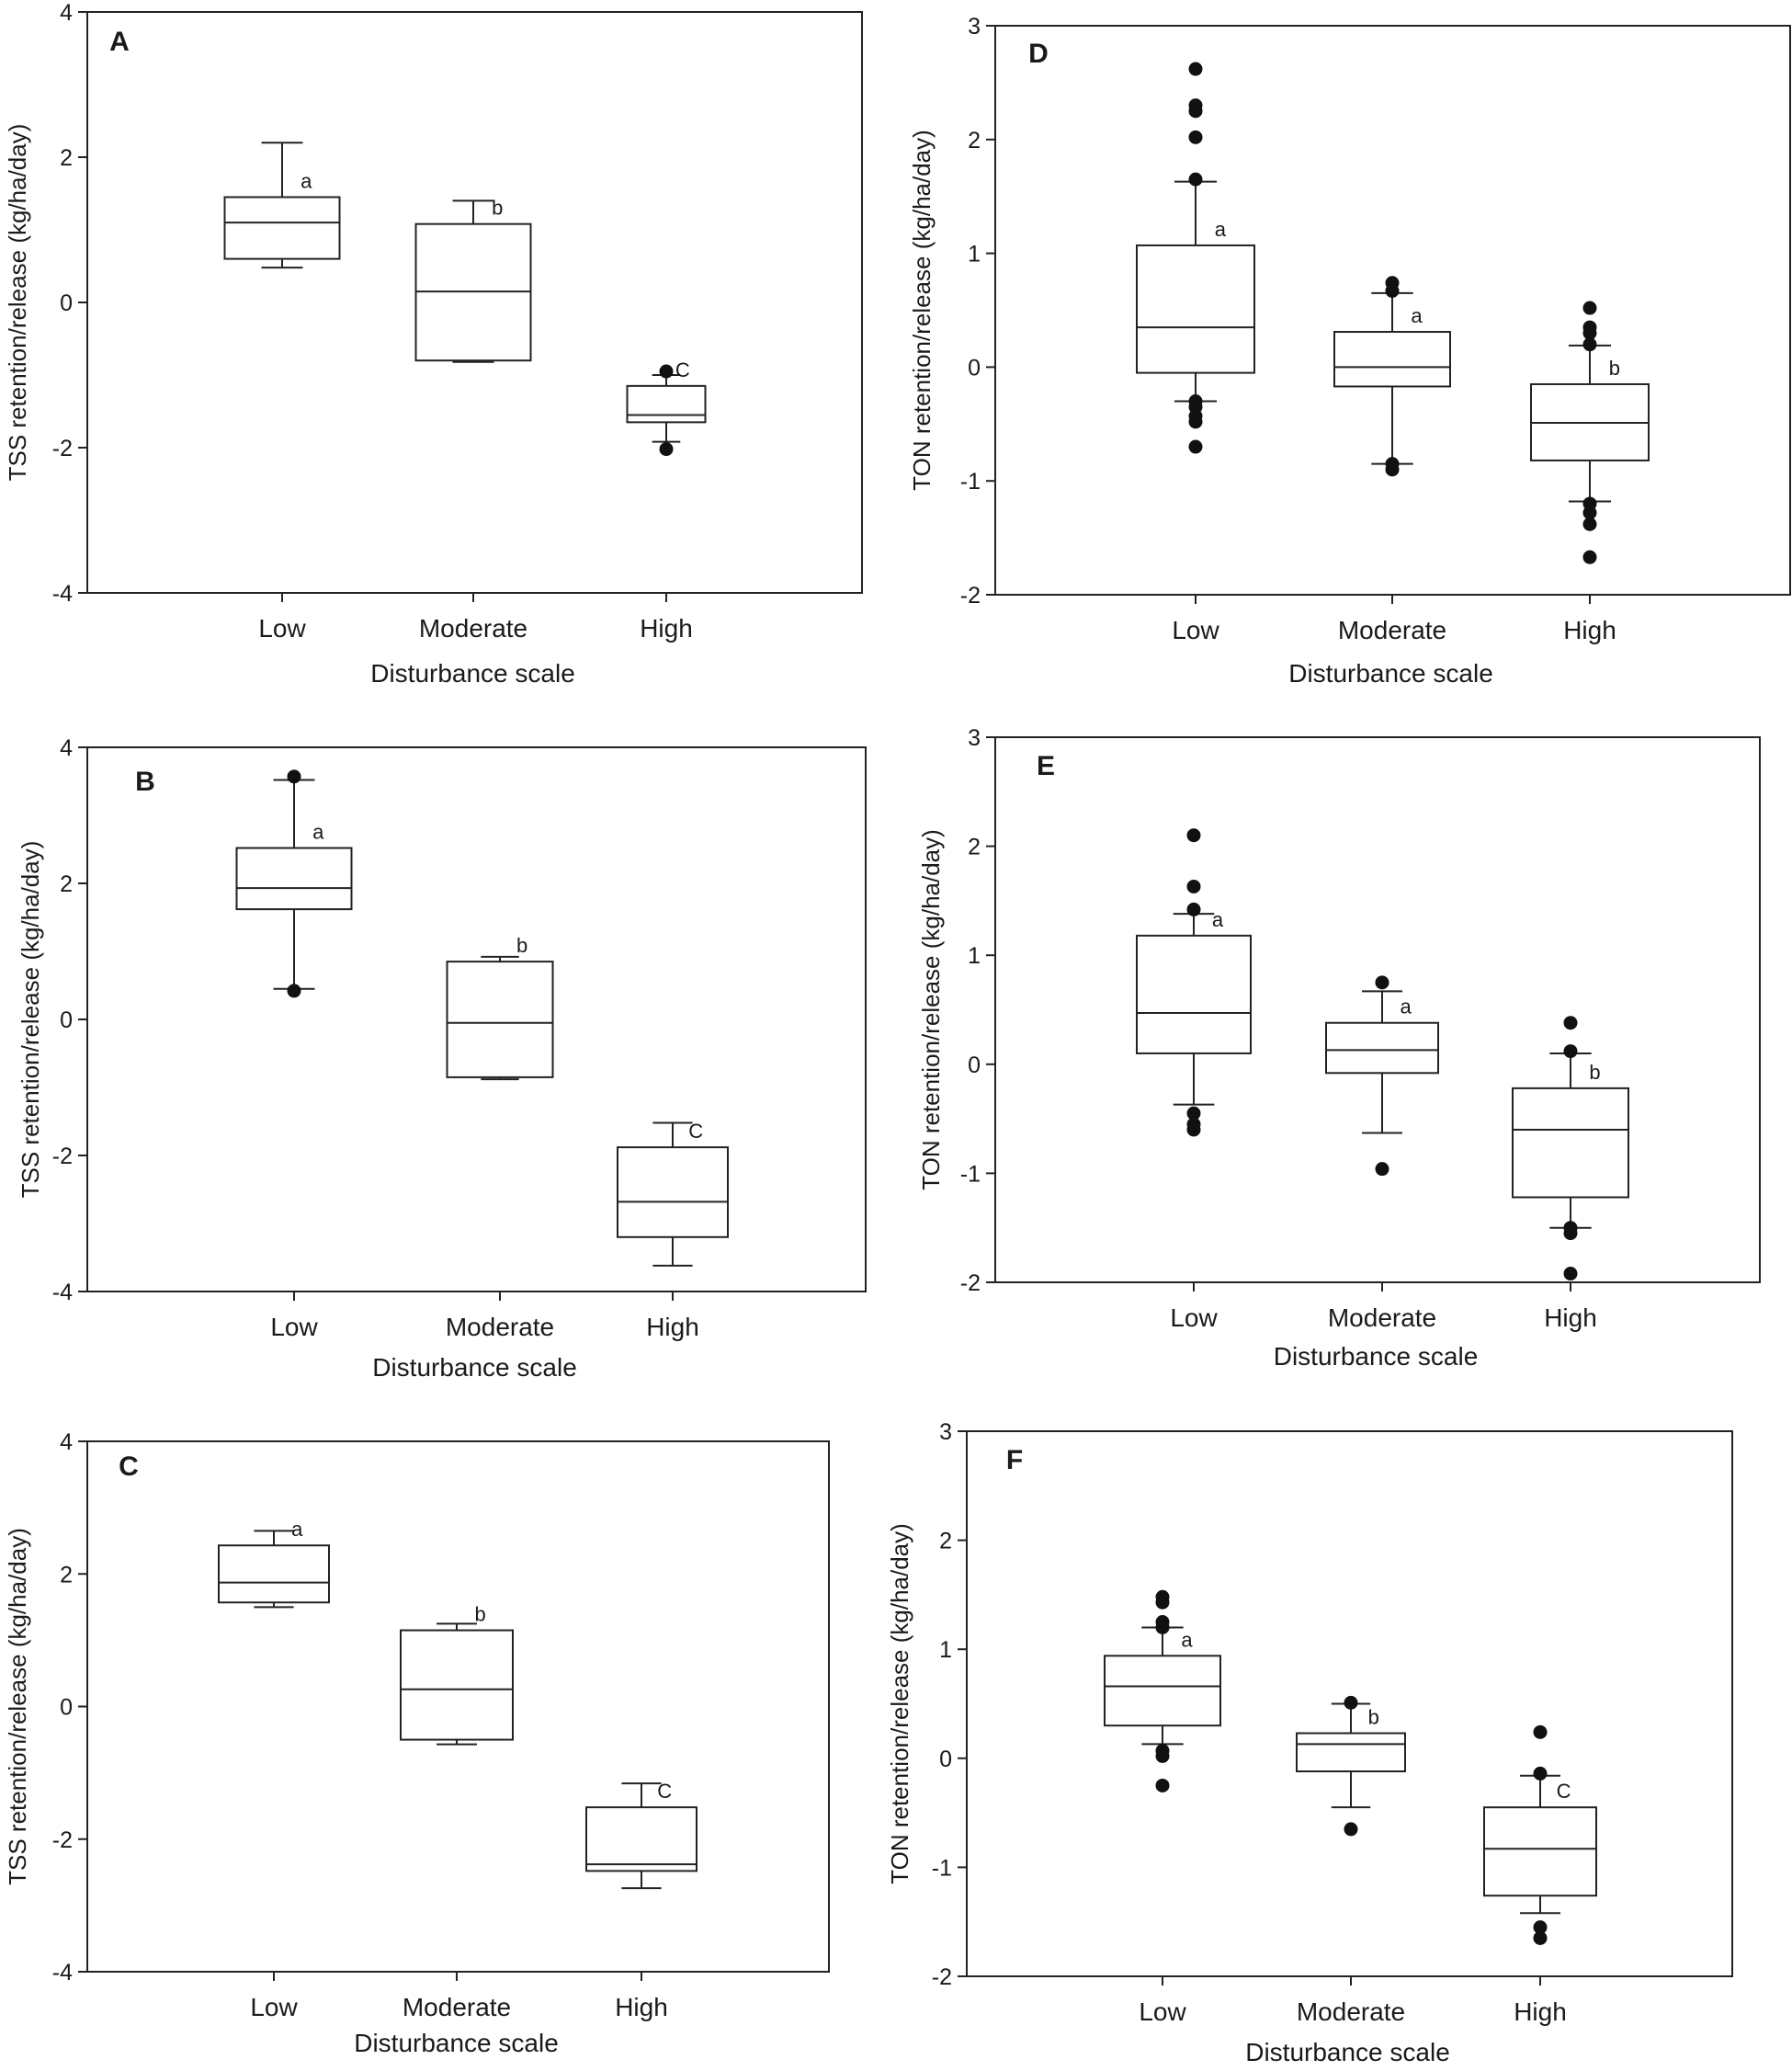 The height and width of the screenshot is (2071, 1792). Describe the element at coordinates (66, 1020) in the screenshot. I see `y-tick-label-b: 0` at that location.